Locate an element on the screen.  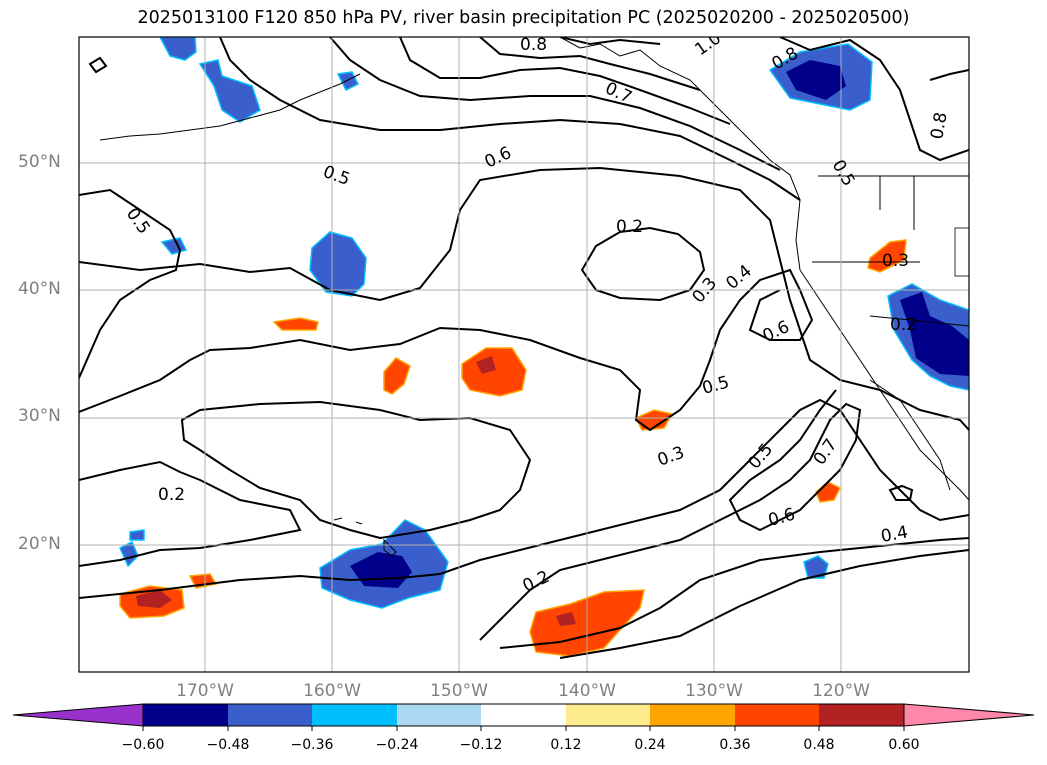
lat-label-40n: 40°N is located at coordinates (39, 289).